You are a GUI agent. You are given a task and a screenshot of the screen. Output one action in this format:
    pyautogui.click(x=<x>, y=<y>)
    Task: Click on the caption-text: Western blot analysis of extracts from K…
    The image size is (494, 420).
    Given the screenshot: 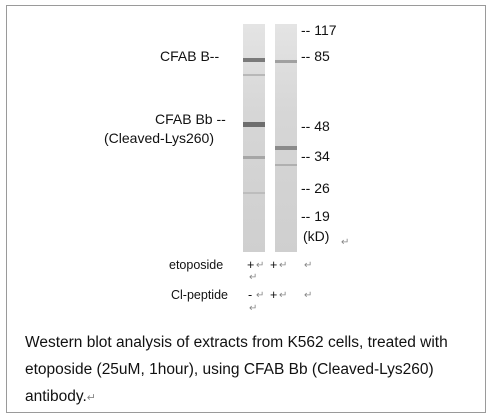 What is the action you would take?
    pyautogui.click(x=236, y=369)
    